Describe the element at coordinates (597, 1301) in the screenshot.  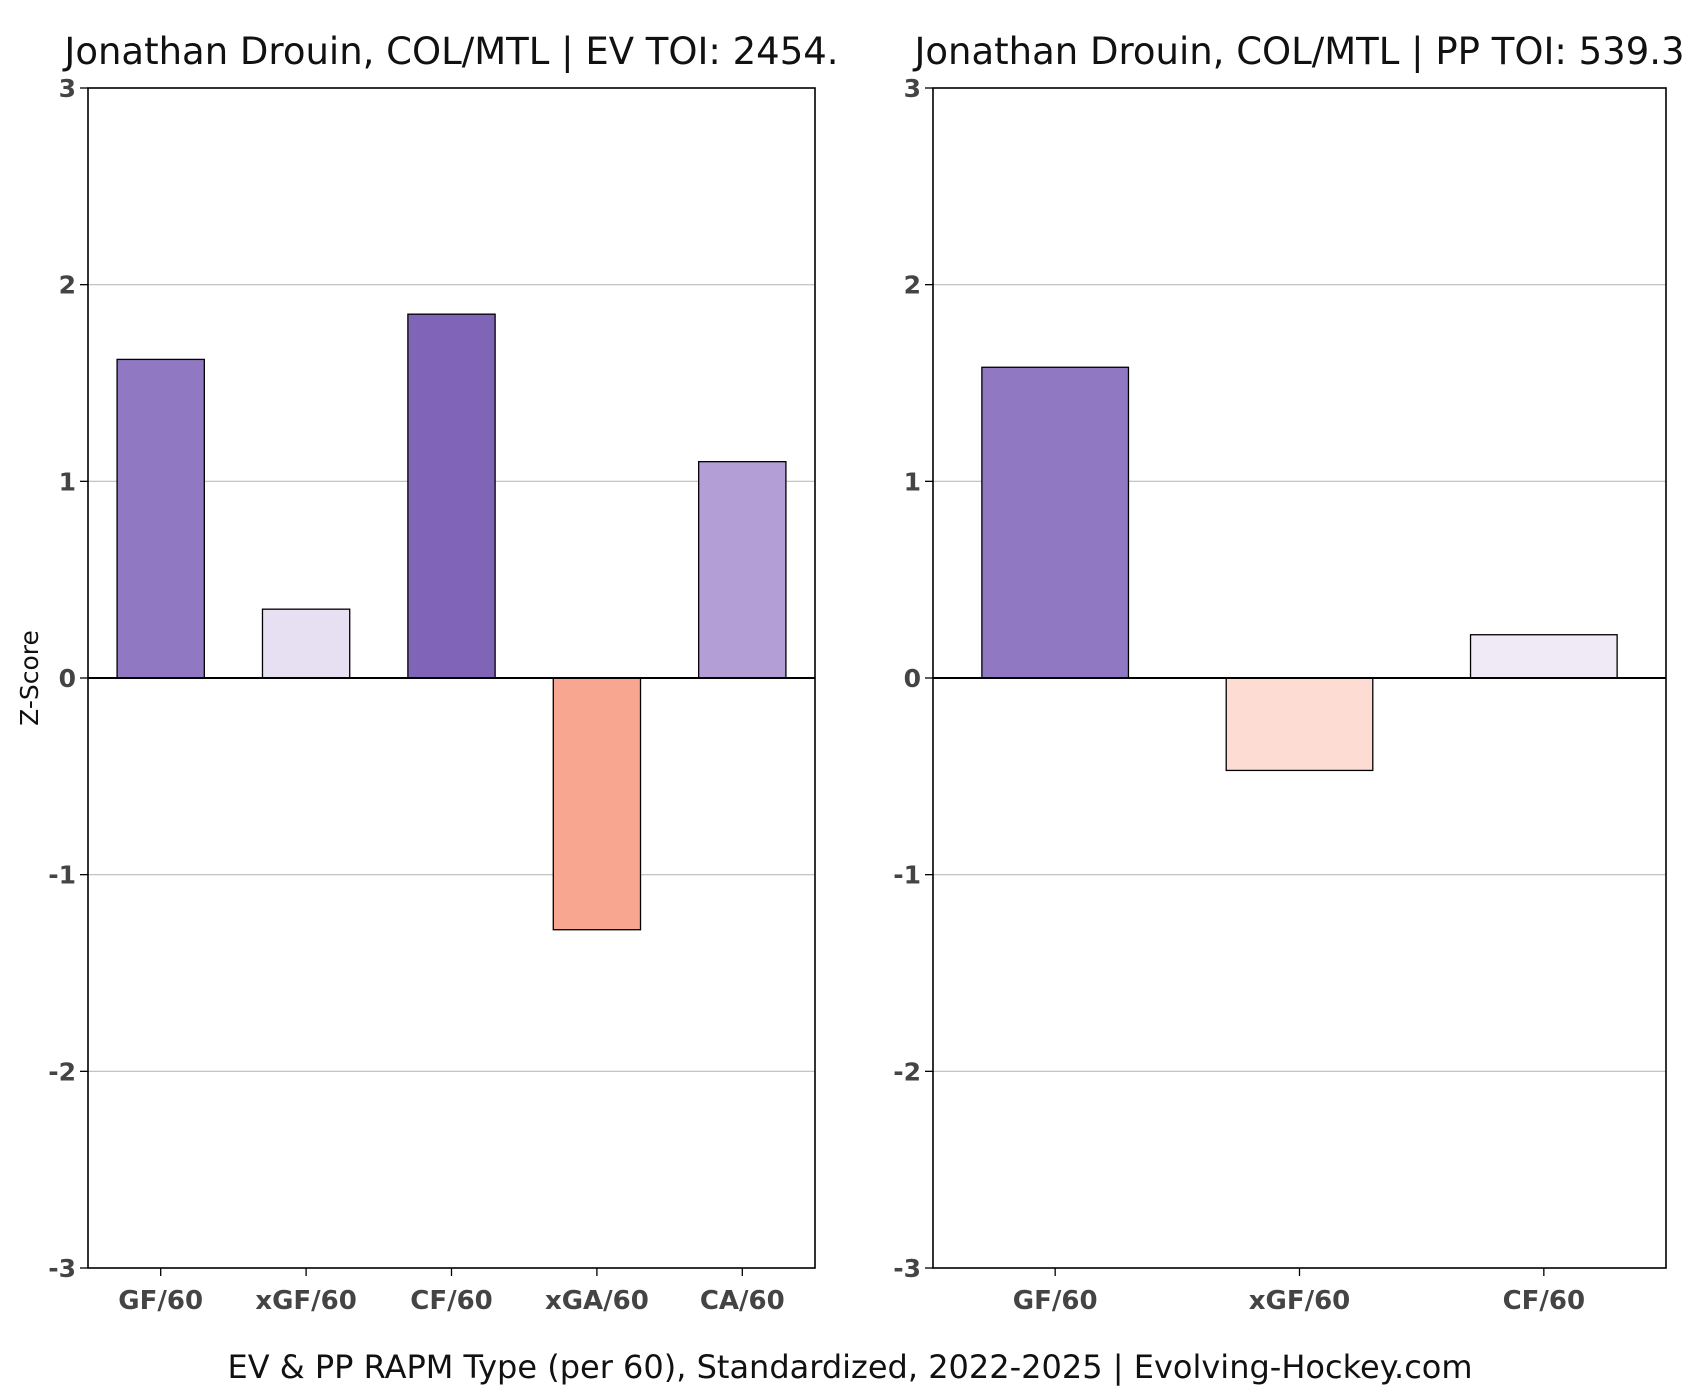
I see `x-tick-label: xGA/60` at that location.